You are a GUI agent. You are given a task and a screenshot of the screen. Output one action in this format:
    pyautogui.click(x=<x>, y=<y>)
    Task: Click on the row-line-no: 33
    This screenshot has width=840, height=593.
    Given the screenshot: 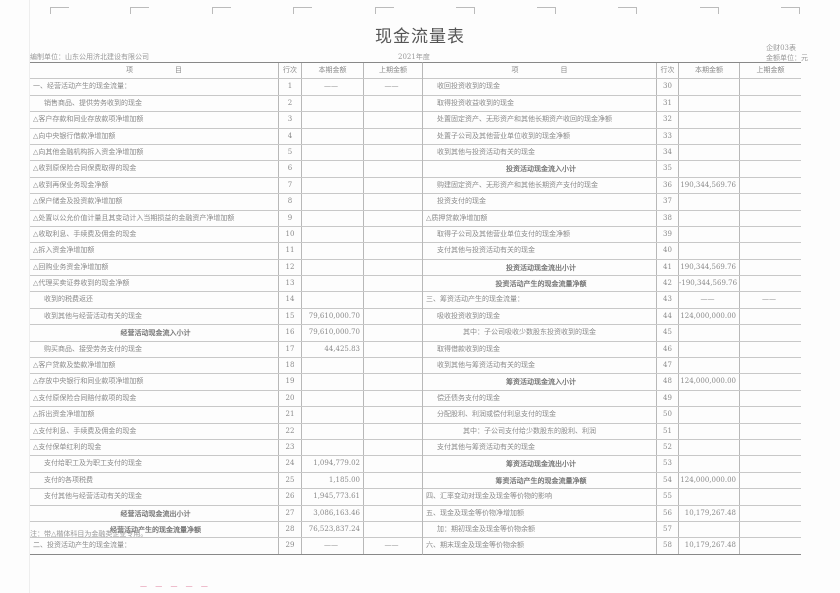 What is the action you would take?
    pyautogui.click(x=667, y=136)
    